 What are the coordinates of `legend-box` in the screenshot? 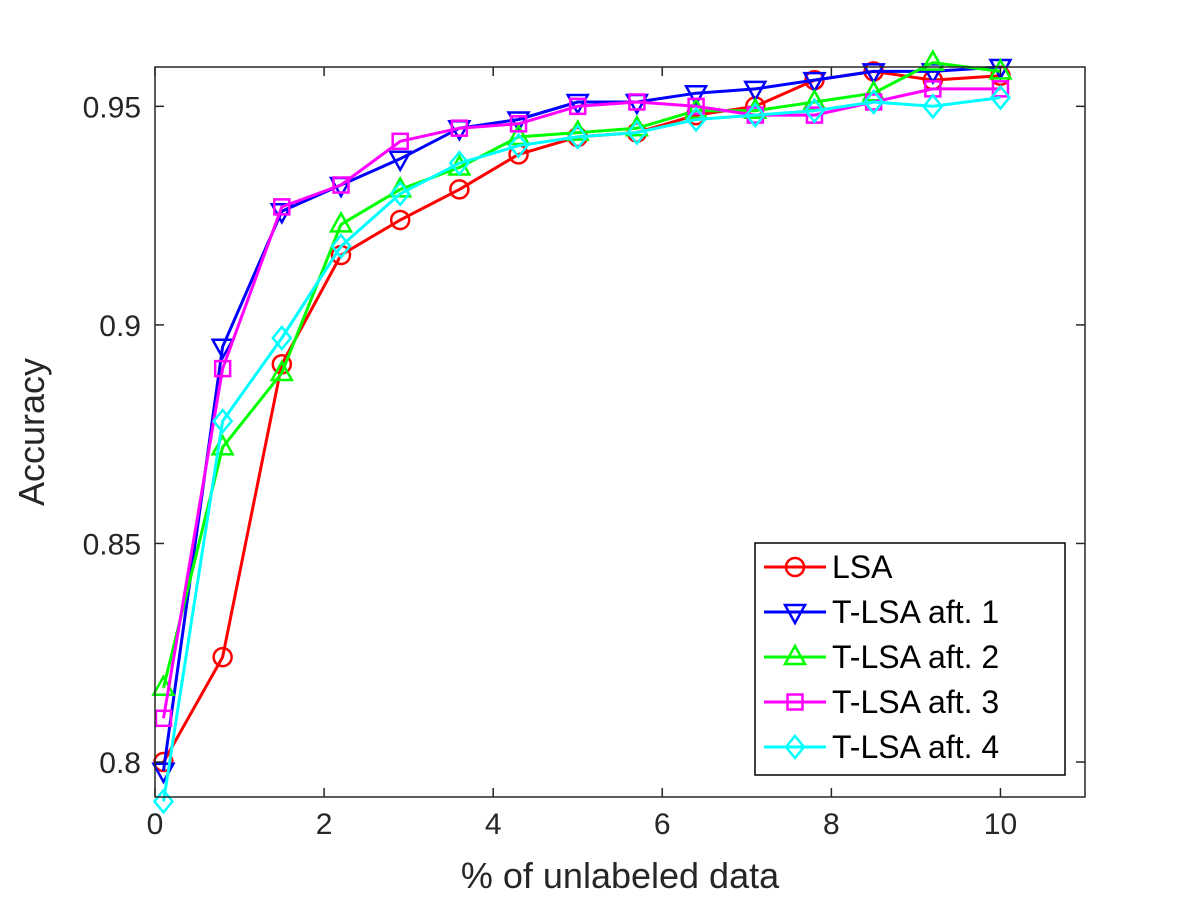 It's located at (910, 659).